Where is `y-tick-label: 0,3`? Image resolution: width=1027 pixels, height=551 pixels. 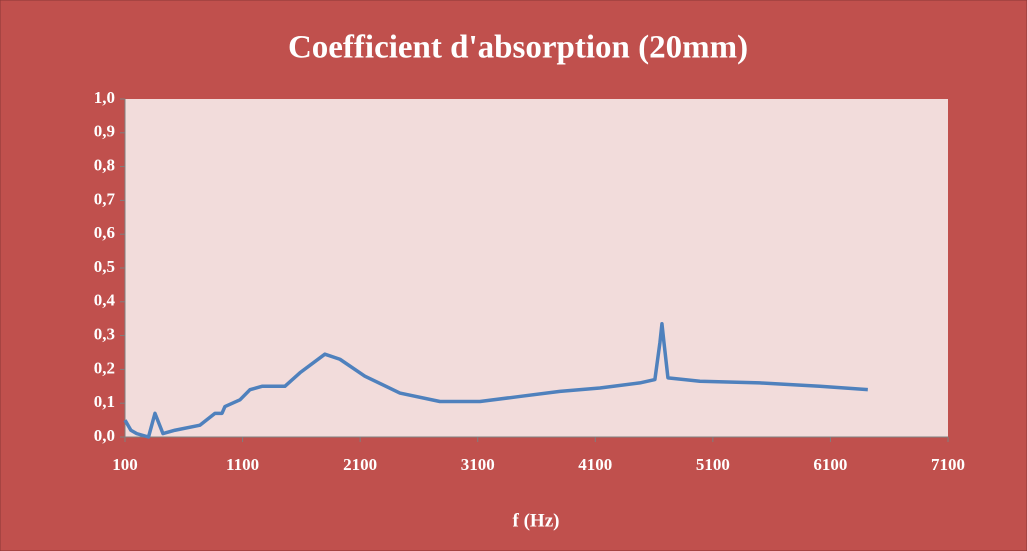 y-tick-label: 0,3 is located at coordinates (104, 334).